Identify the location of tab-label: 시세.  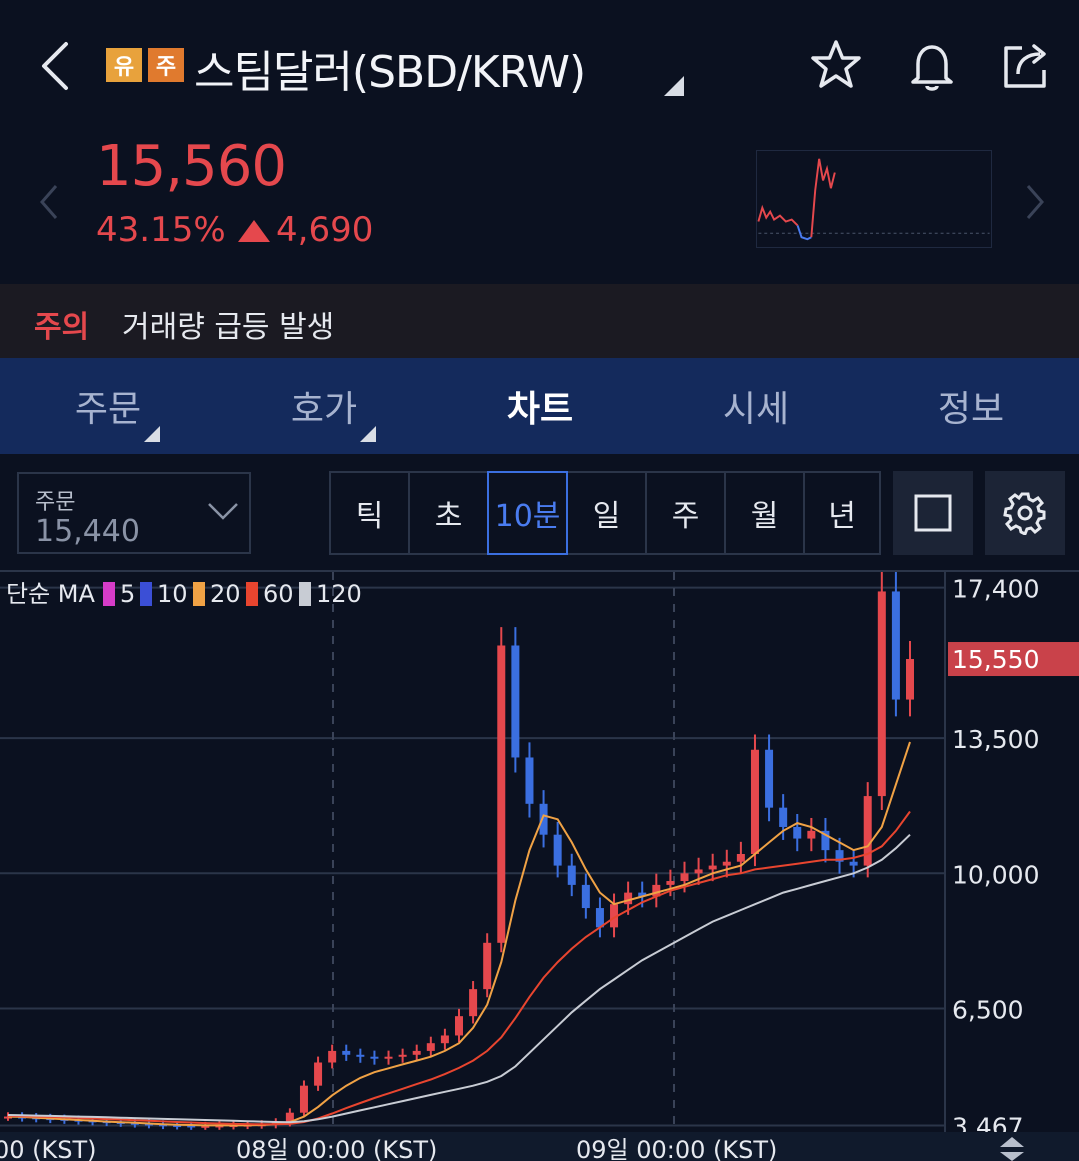
(756, 409).